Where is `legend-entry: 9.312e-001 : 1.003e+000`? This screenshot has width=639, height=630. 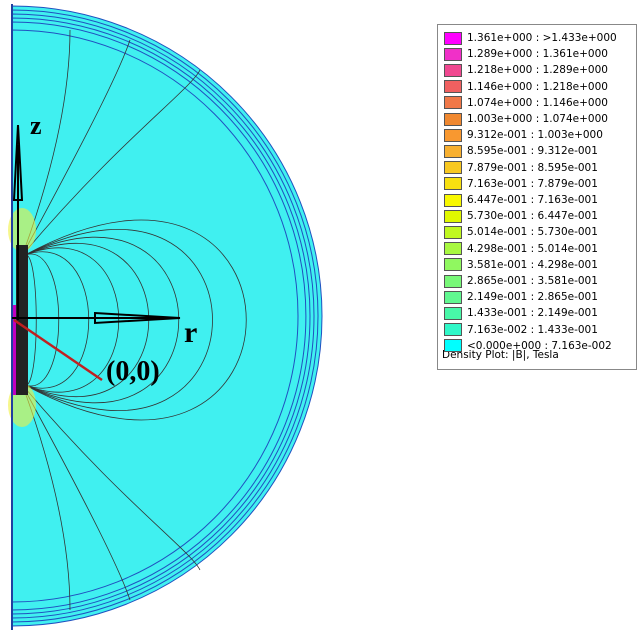
legend-entry: 9.312e-001 : 1.003e+000 is located at coordinates (523, 135).